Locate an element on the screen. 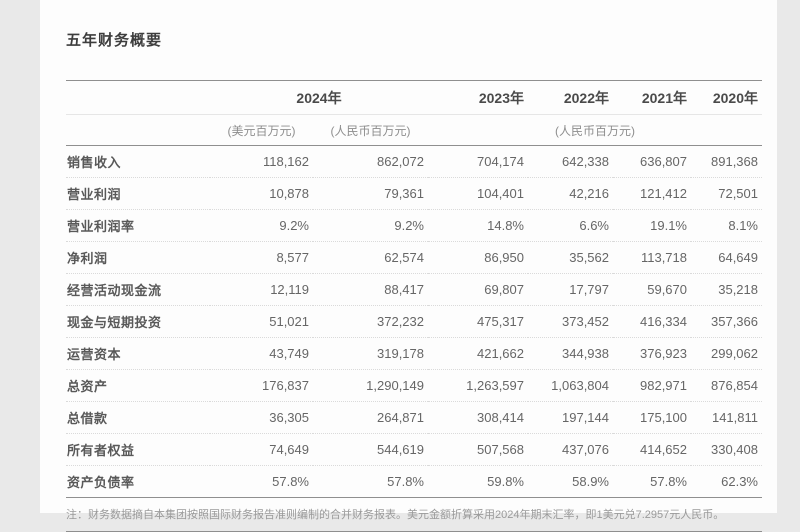 The height and width of the screenshot is (532, 800). year-header-2021: 2021年 is located at coordinates (652, 97).